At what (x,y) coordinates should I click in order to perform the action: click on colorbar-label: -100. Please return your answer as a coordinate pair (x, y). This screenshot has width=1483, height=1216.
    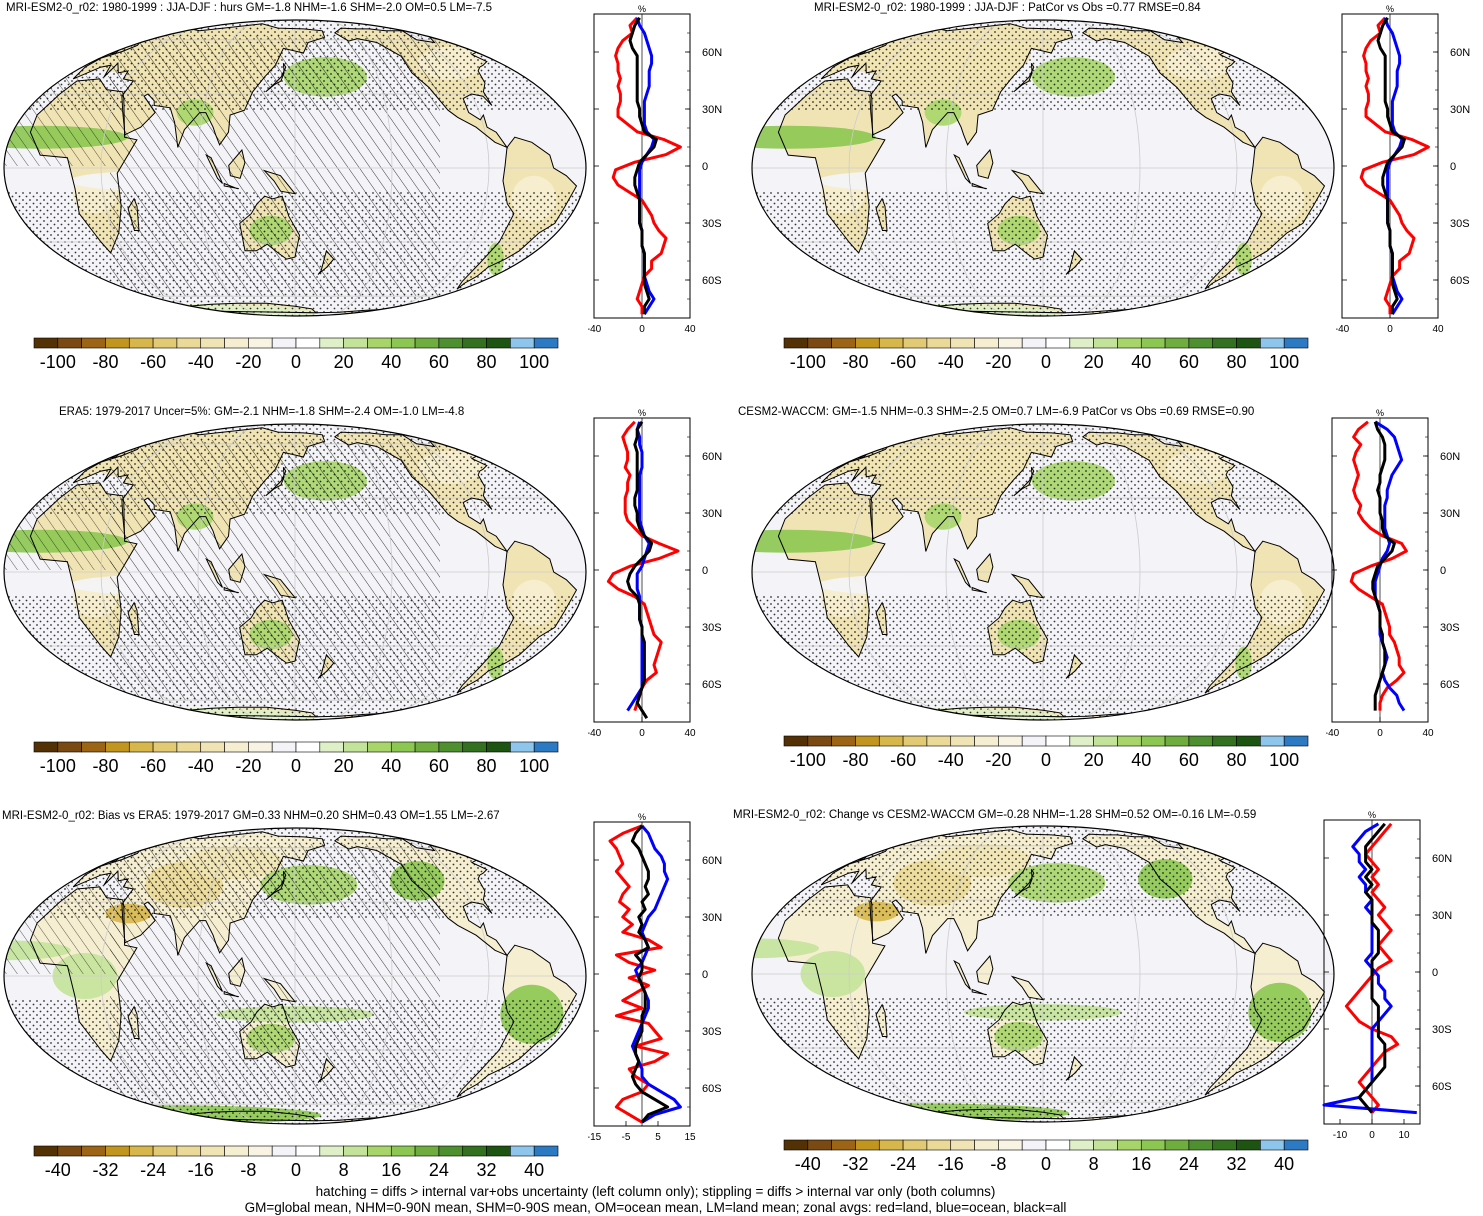
    Looking at the image, I should click on (58, 362).